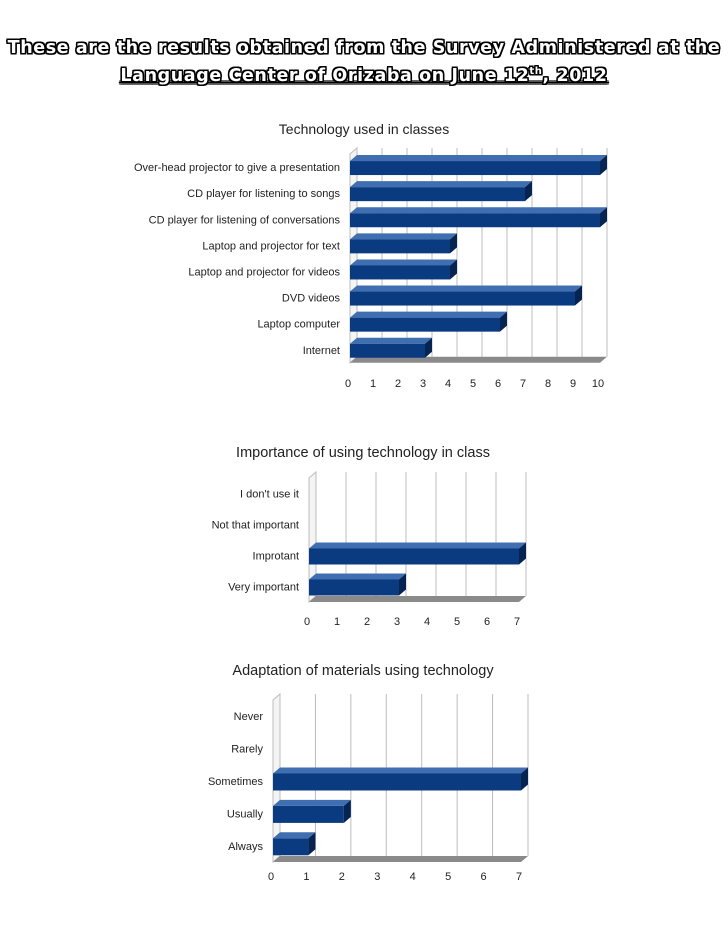 This screenshot has height=942, width=728. What do you see at coordinates (321, 351) in the screenshot?
I see `category-label: Internet` at bounding box center [321, 351].